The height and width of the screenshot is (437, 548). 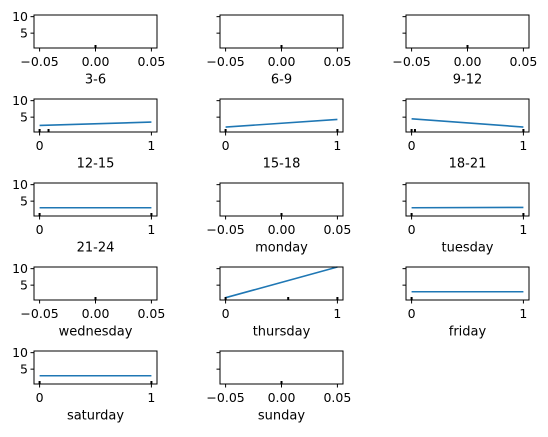 What do you see at coordinates (96, 248) in the screenshot?
I see `axis-title: 21-24` at bounding box center [96, 248].